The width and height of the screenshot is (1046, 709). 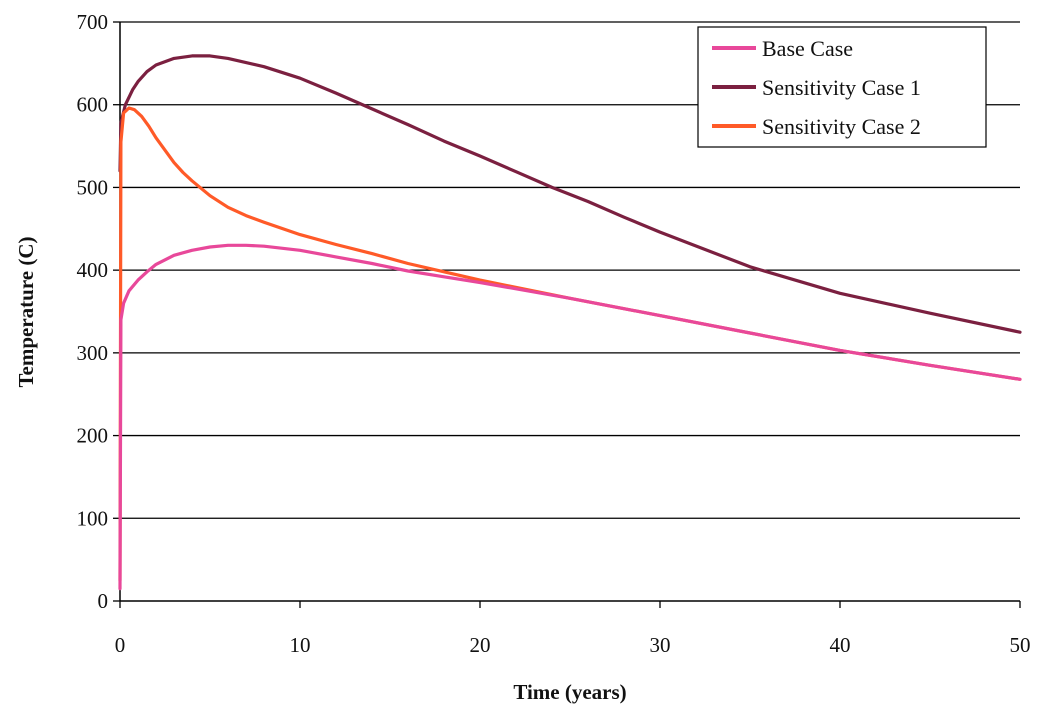 I want to click on y-axis-title: Temperature (C), so click(x=26, y=311).